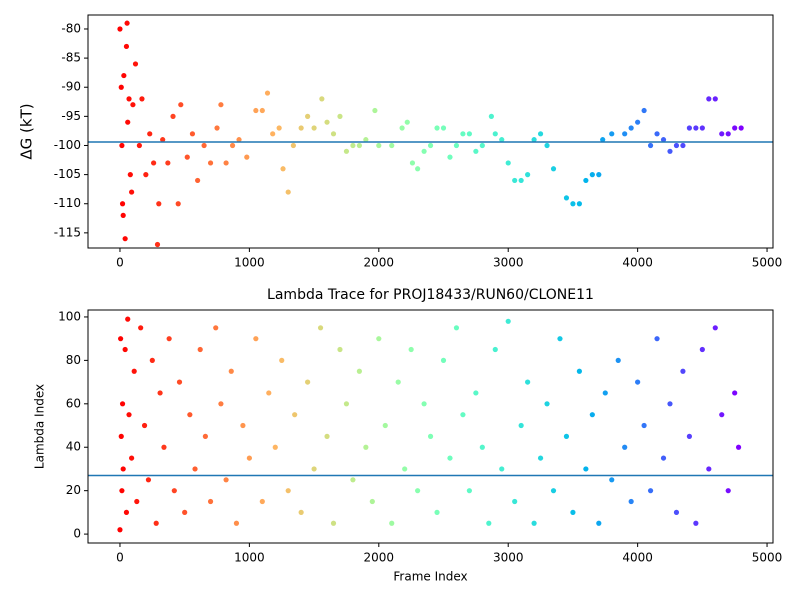 The image size is (800, 600). What do you see at coordinates (71, 116) in the screenshot?
I see `y-tick-label: -95` at bounding box center [71, 116].